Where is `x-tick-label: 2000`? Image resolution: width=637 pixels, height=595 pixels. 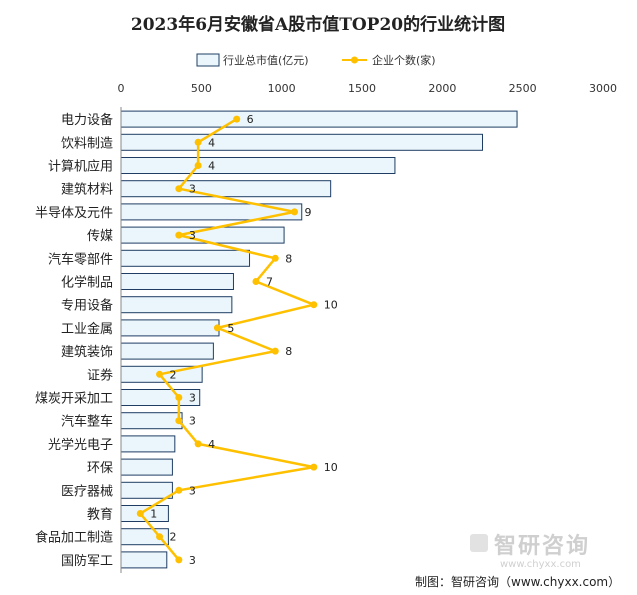
x-tick-label: 2000 is located at coordinates (442, 88).